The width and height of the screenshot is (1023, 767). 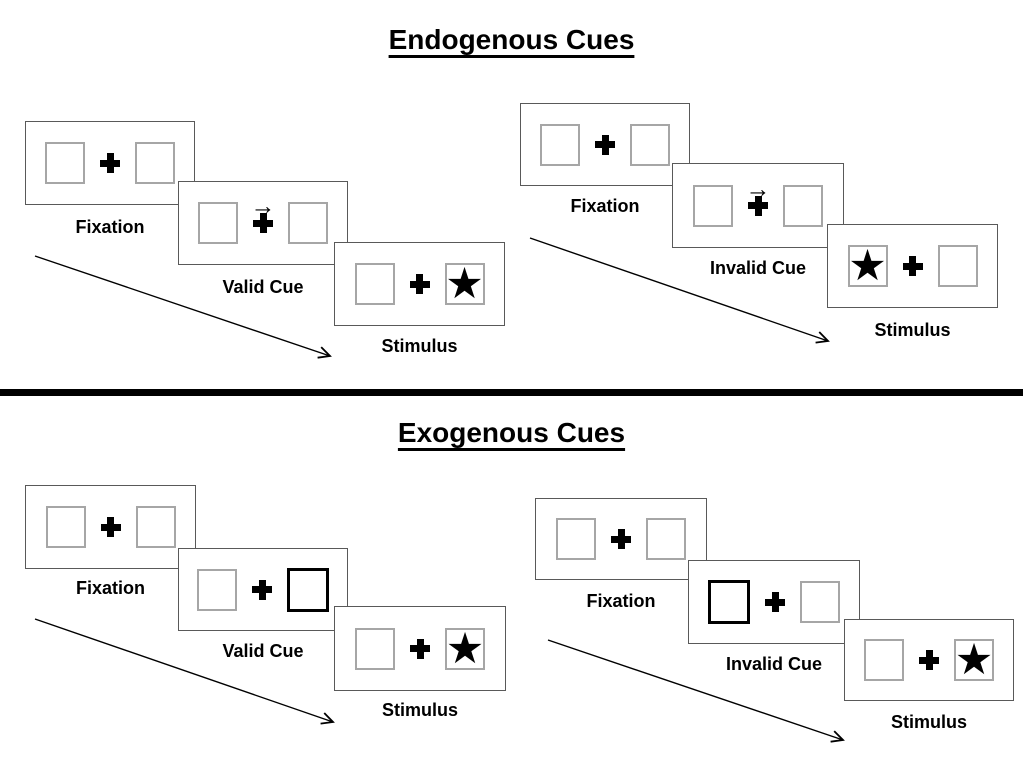 What do you see at coordinates (308, 589) in the screenshot?
I see `right-highlighted-cue-box` at bounding box center [308, 589].